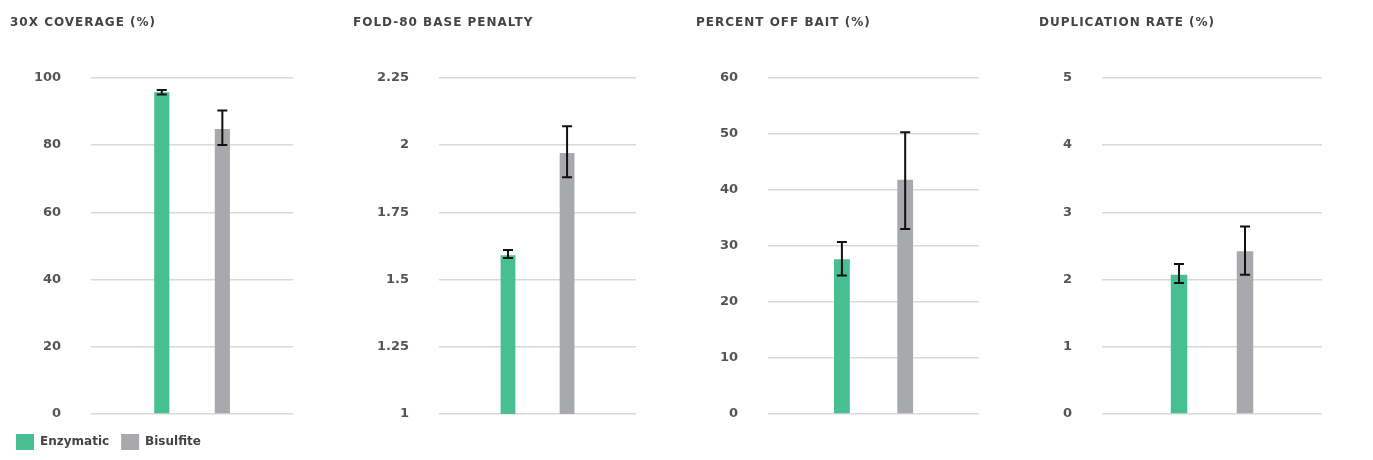 This screenshot has width=1373, height=460. Describe the element at coordinates (443, 22) in the screenshot. I see `chart-title: FOLD-80 BASE PENALTY` at that location.